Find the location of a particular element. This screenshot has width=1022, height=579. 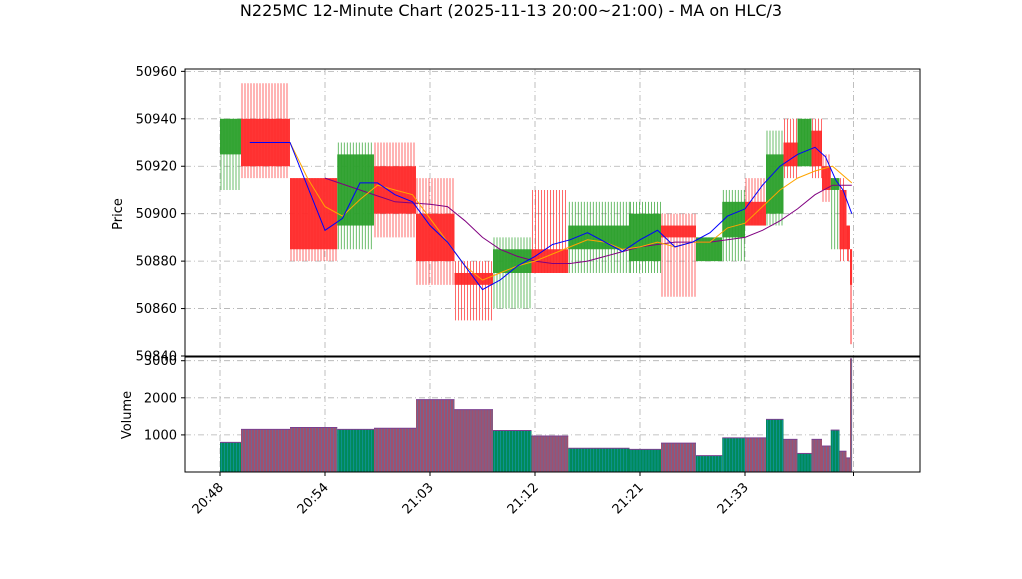

price-tick-label: 50940 is located at coordinates (156, 119).